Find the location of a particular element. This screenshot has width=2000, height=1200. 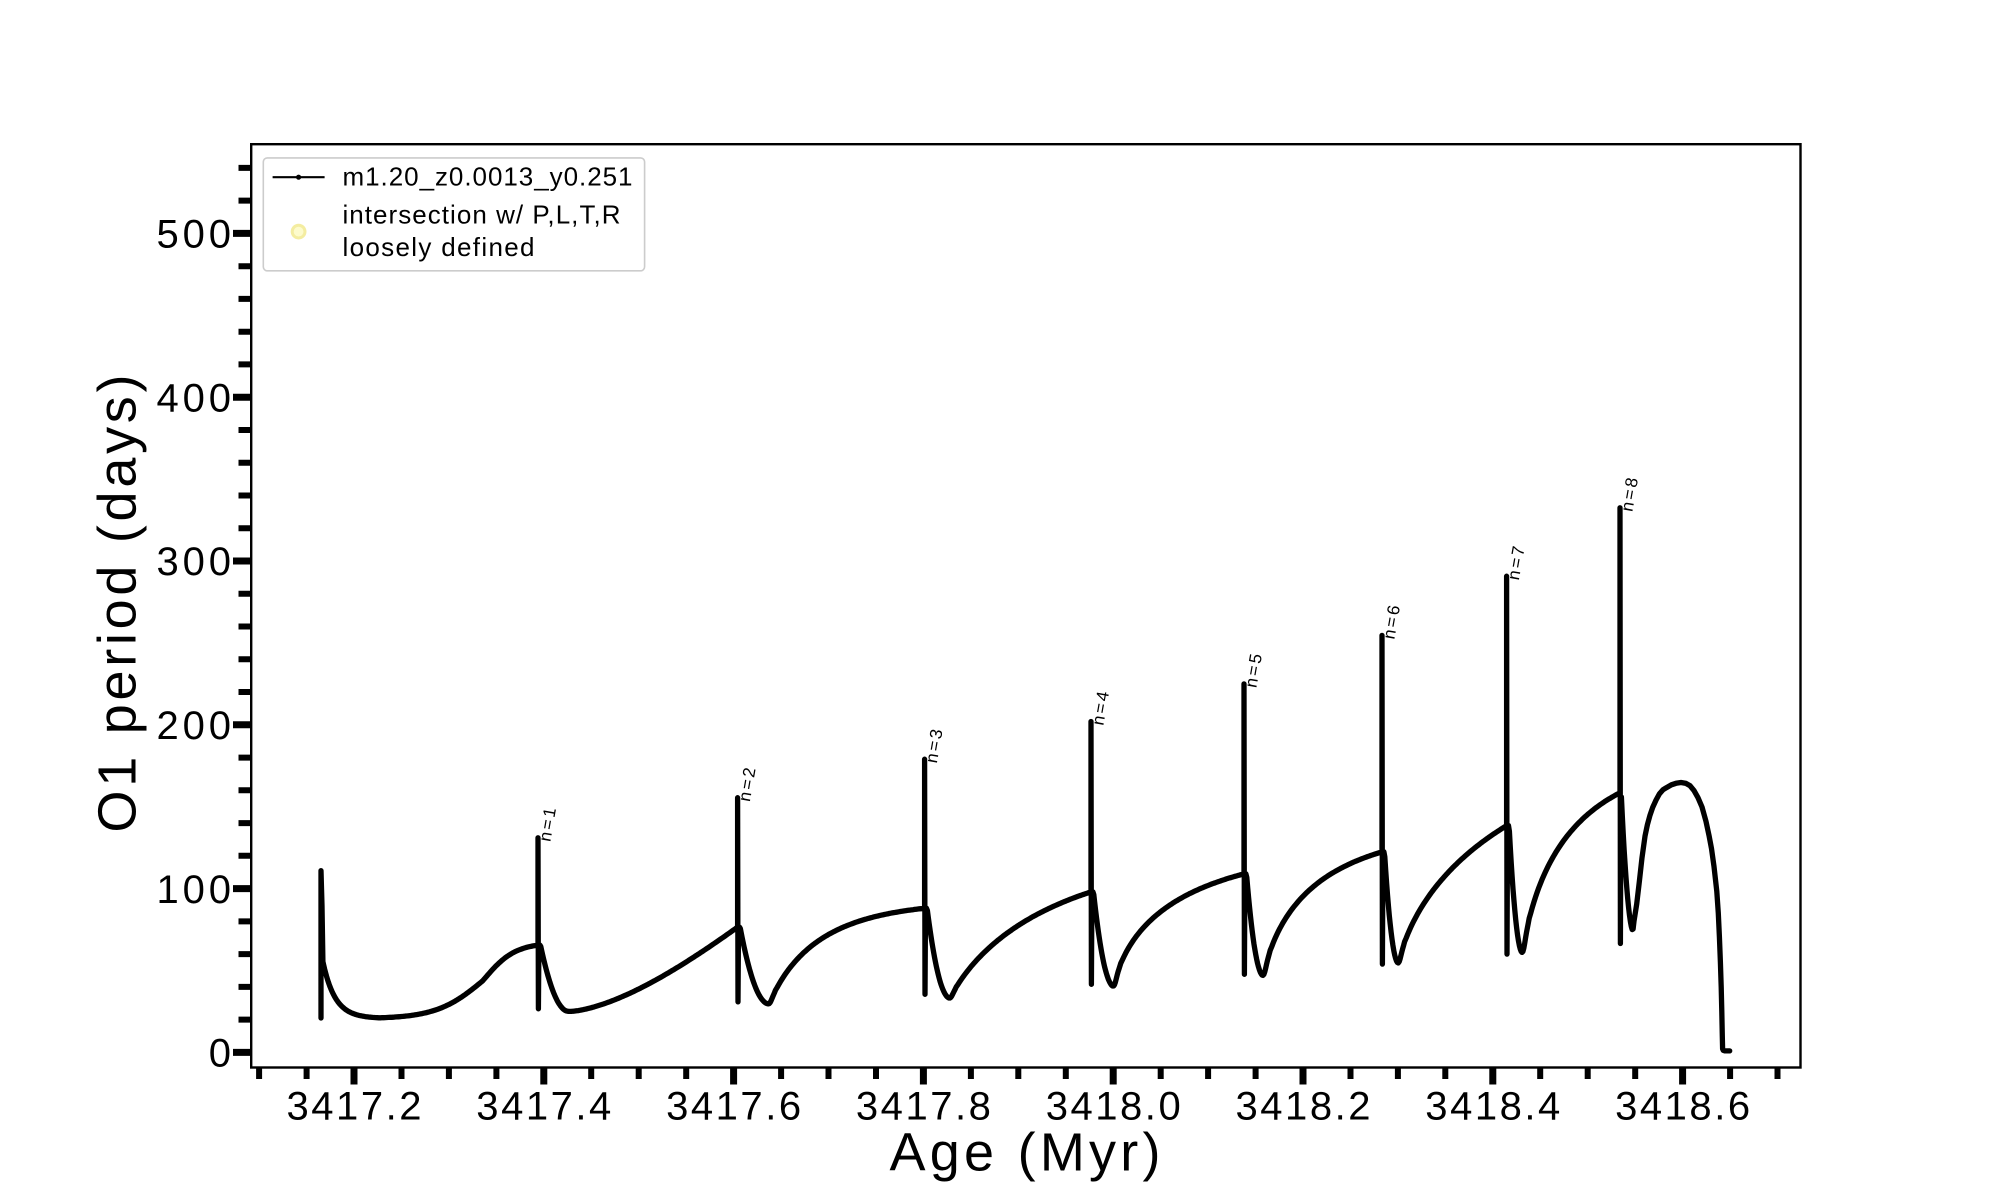

svg-text: 300 is located at coordinates (194, 562).